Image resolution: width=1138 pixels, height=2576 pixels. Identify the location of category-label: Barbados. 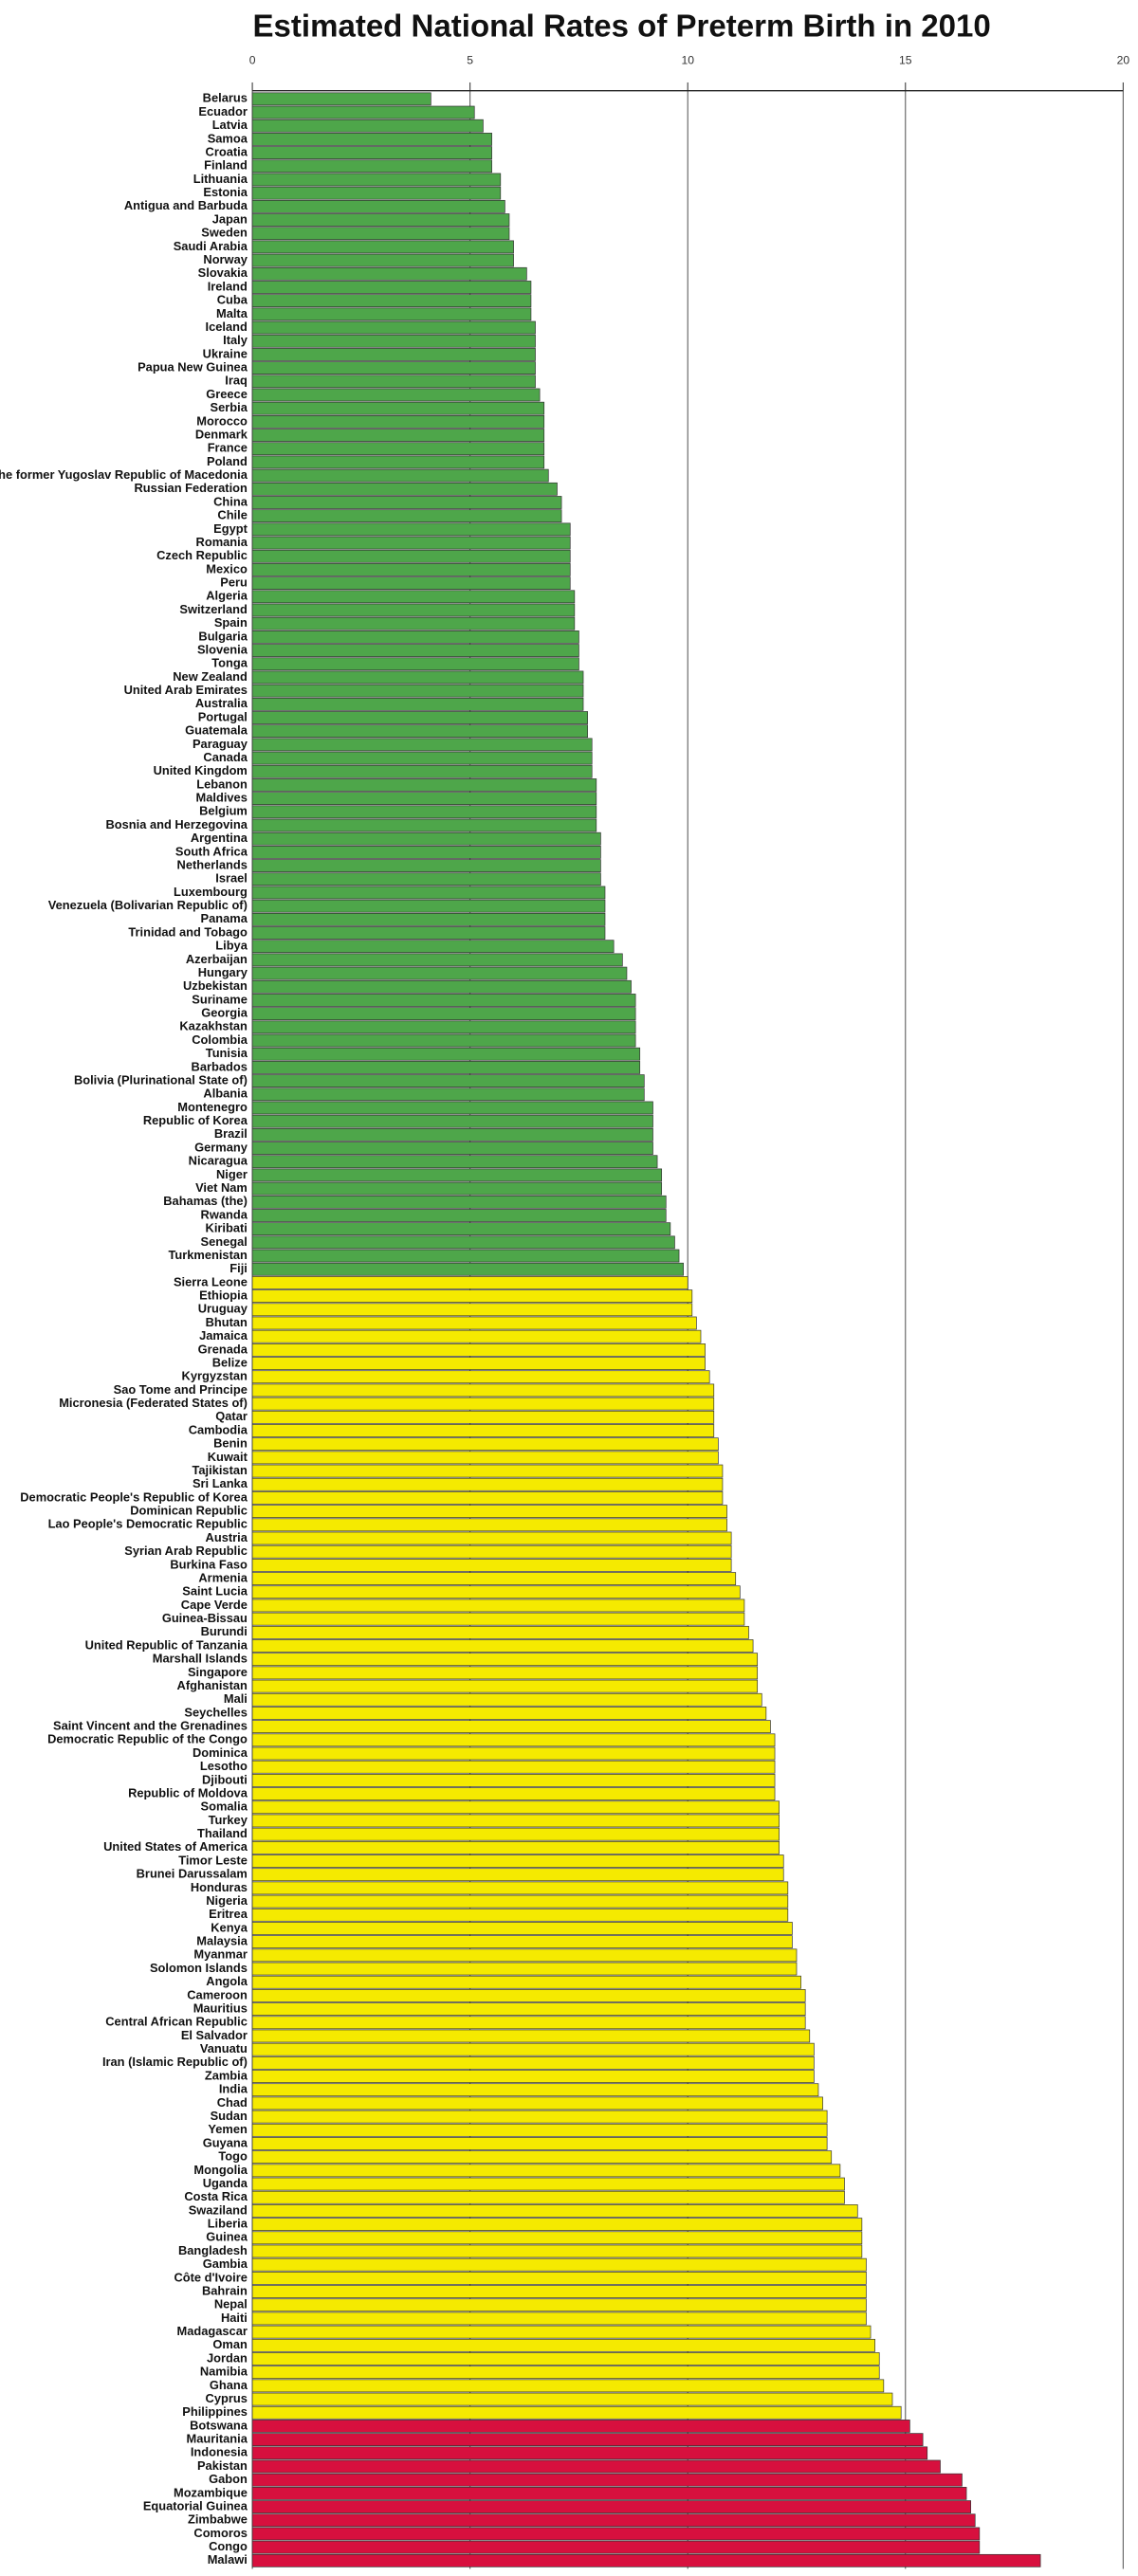
(220, 1066).